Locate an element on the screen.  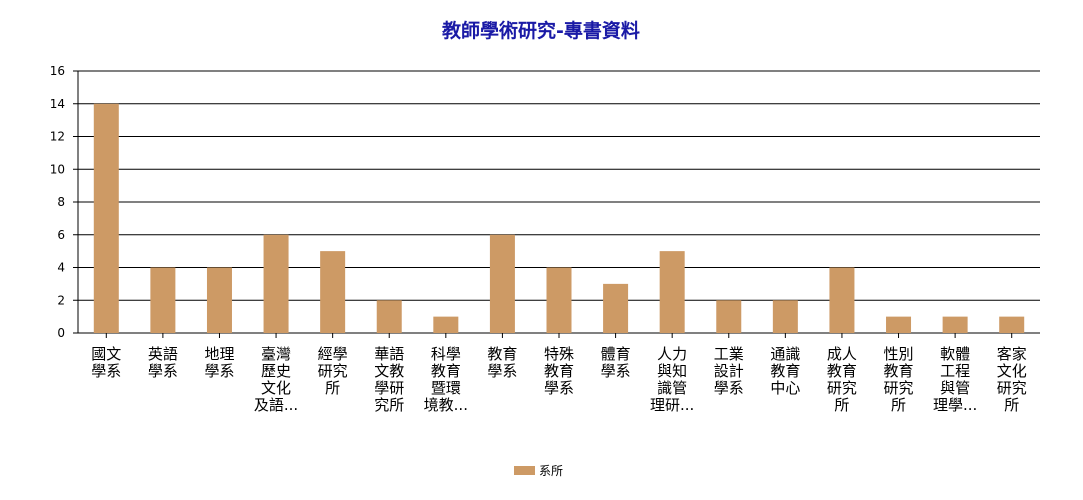
x-tick-label: 華語 is located at coordinates (389, 354).